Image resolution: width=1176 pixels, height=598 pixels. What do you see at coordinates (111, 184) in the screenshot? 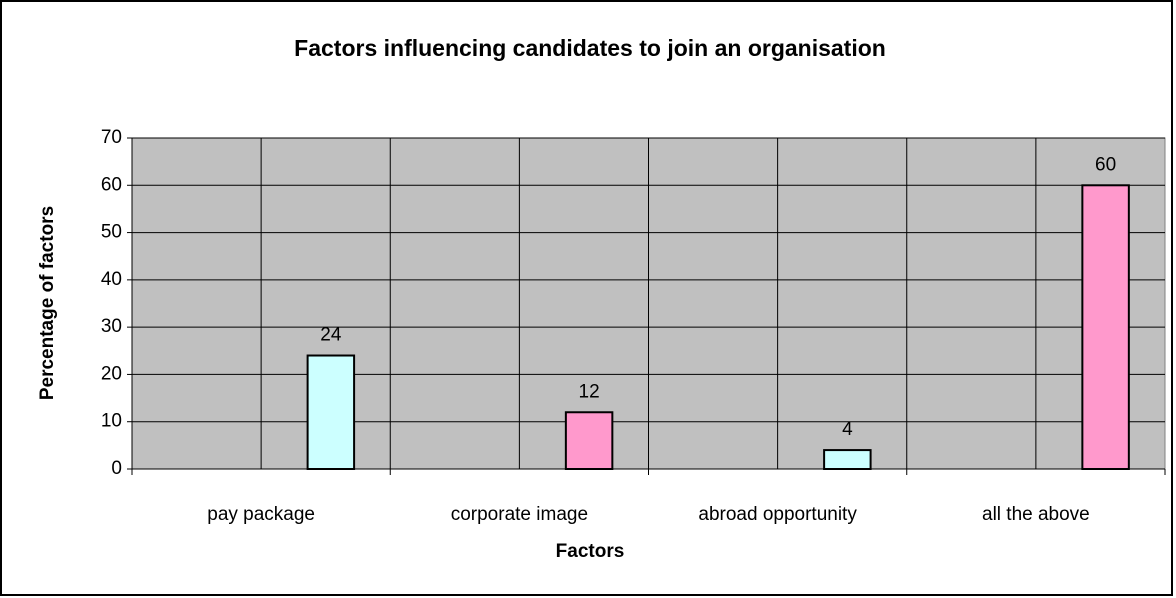
I see `y-tick-label: 60` at bounding box center [111, 184].